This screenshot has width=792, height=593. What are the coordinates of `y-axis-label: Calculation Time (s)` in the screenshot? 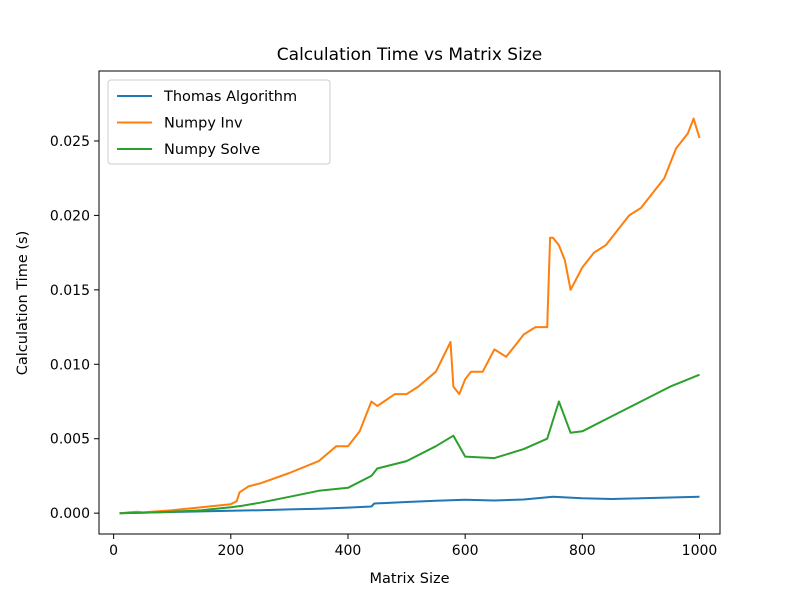 It's located at (23, 303).